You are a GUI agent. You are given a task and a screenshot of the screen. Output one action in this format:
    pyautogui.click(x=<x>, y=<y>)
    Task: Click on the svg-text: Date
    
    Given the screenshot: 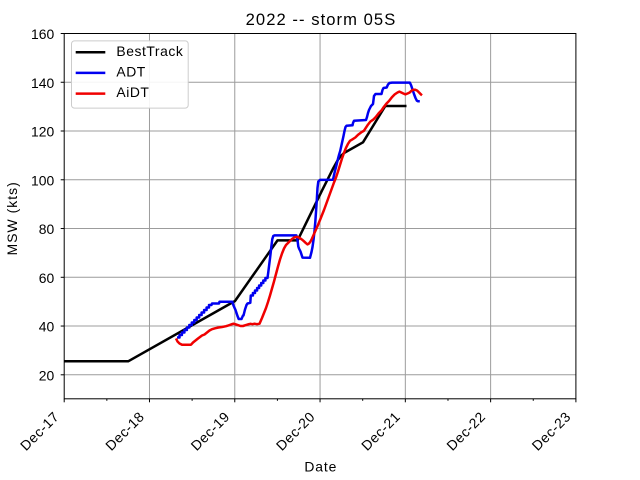 What is the action you would take?
    pyautogui.click(x=320, y=466)
    